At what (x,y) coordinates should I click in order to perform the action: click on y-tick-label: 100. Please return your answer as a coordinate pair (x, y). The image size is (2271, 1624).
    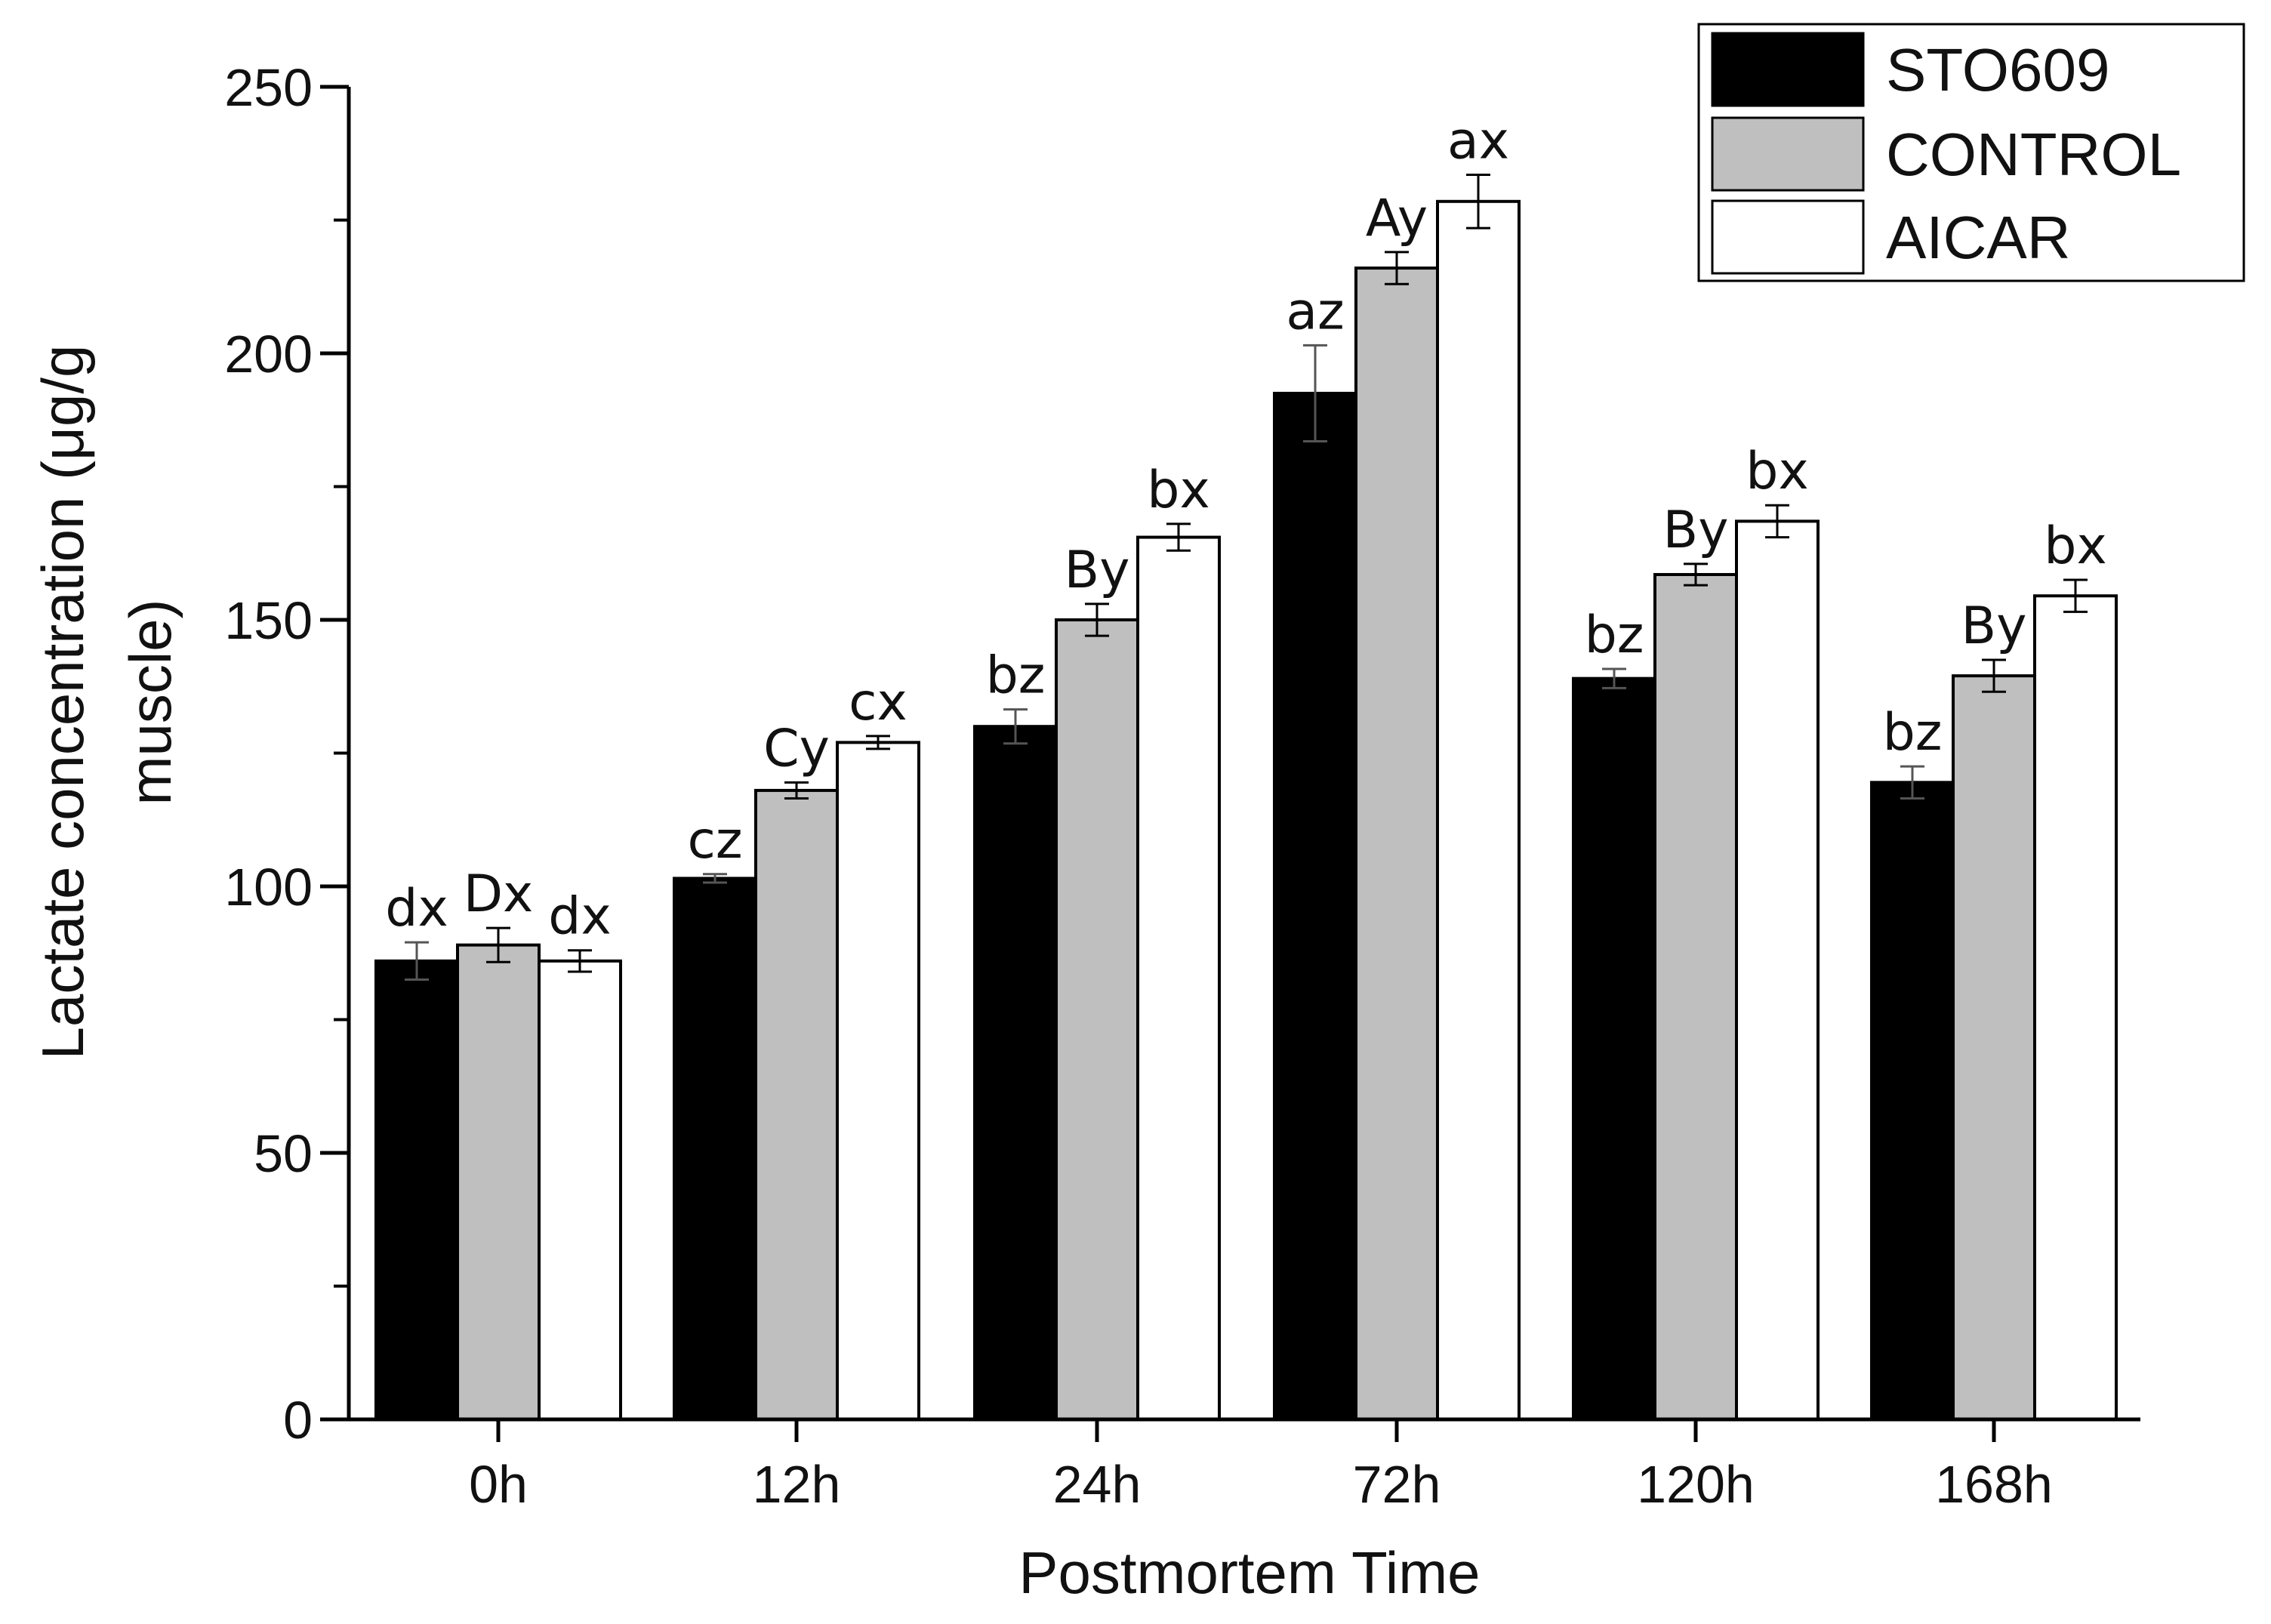
    Looking at the image, I should click on (268, 887).